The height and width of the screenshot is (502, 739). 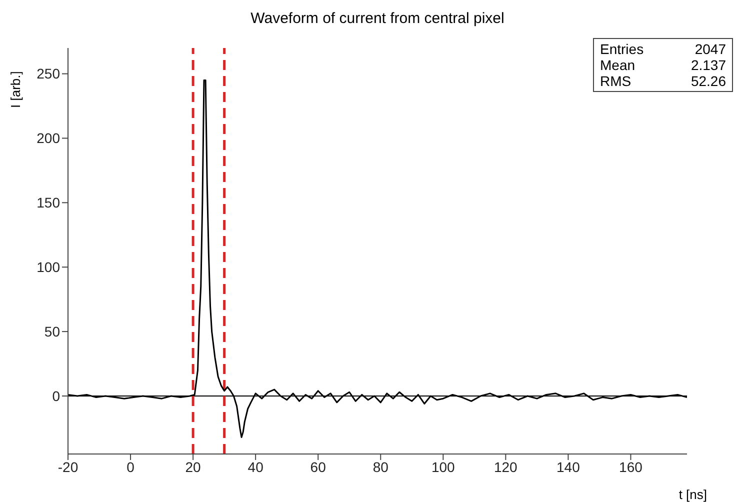 I want to click on y-tick-label: 0, so click(x=56, y=396).